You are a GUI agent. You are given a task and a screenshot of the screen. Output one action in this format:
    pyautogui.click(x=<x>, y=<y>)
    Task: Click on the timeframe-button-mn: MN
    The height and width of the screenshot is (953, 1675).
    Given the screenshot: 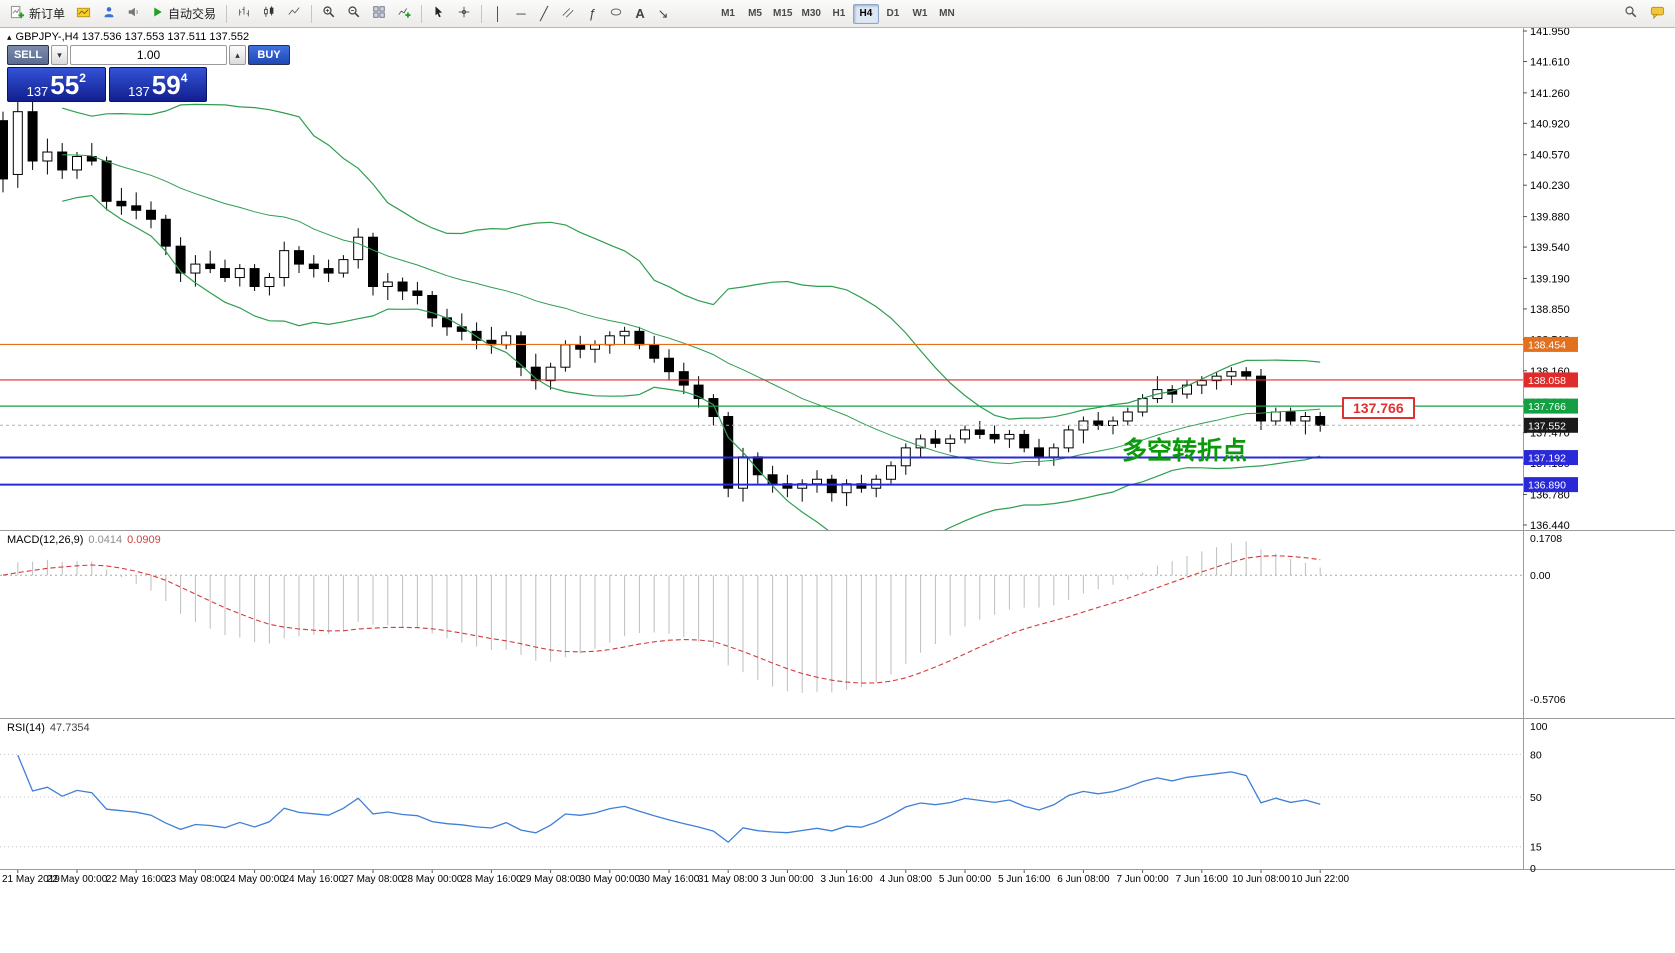 What is the action you would take?
    pyautogui.click(x=947, y=13)
    